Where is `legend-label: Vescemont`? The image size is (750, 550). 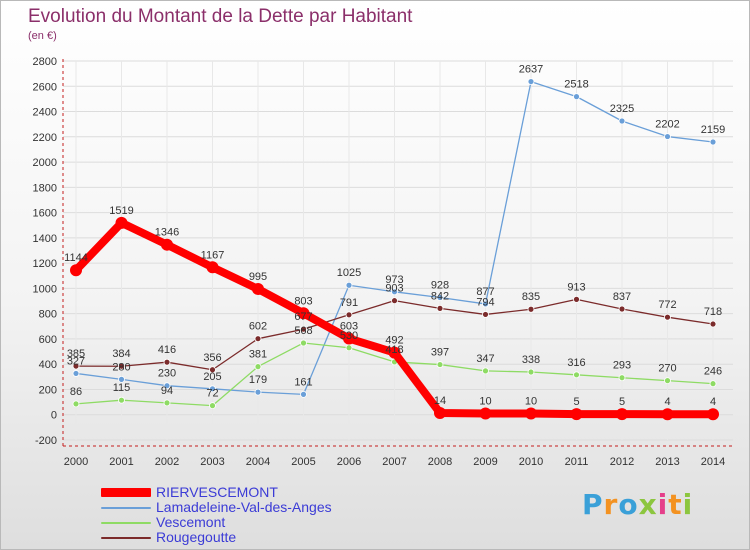 legend-label: Vescemont is located at coordinates (191, 522).